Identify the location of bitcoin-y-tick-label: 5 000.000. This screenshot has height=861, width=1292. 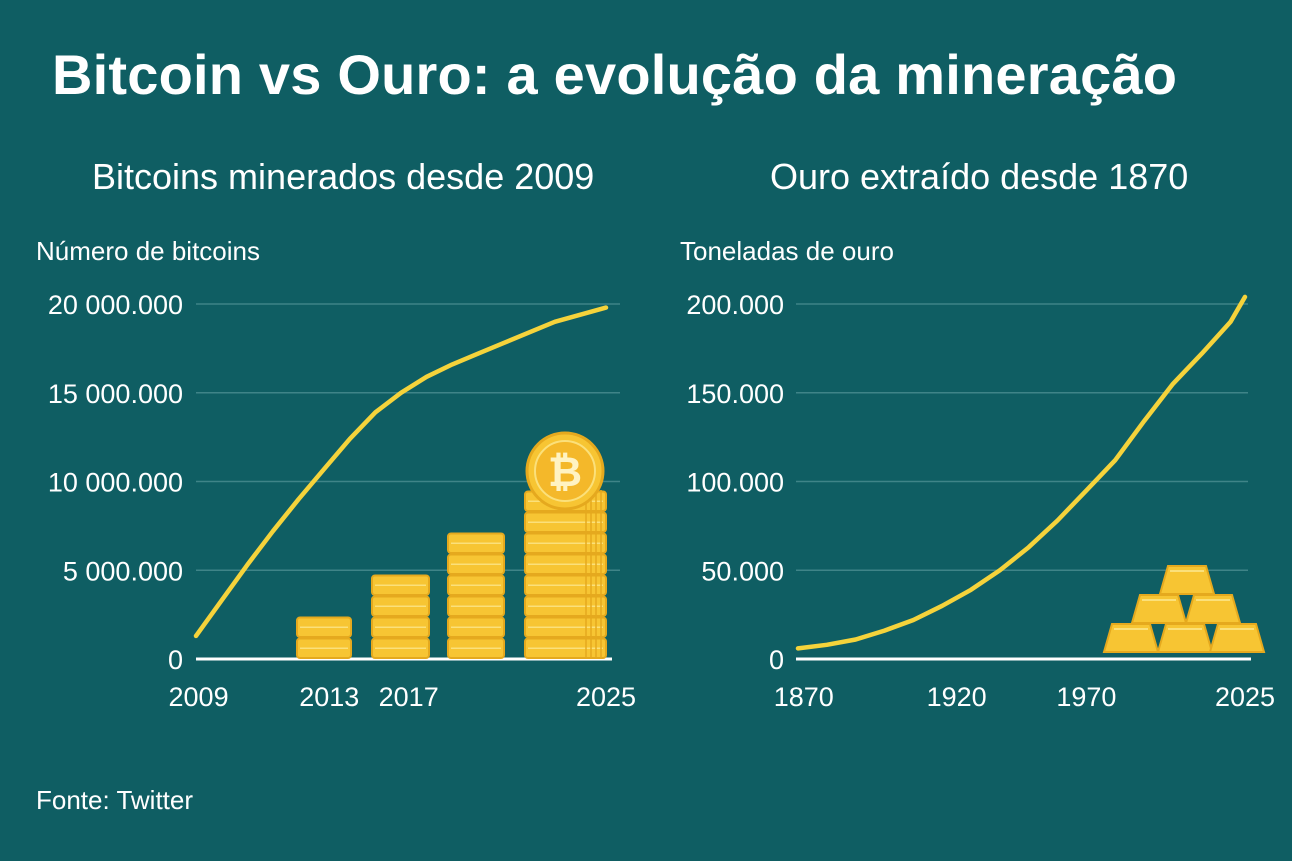
(123, 571).